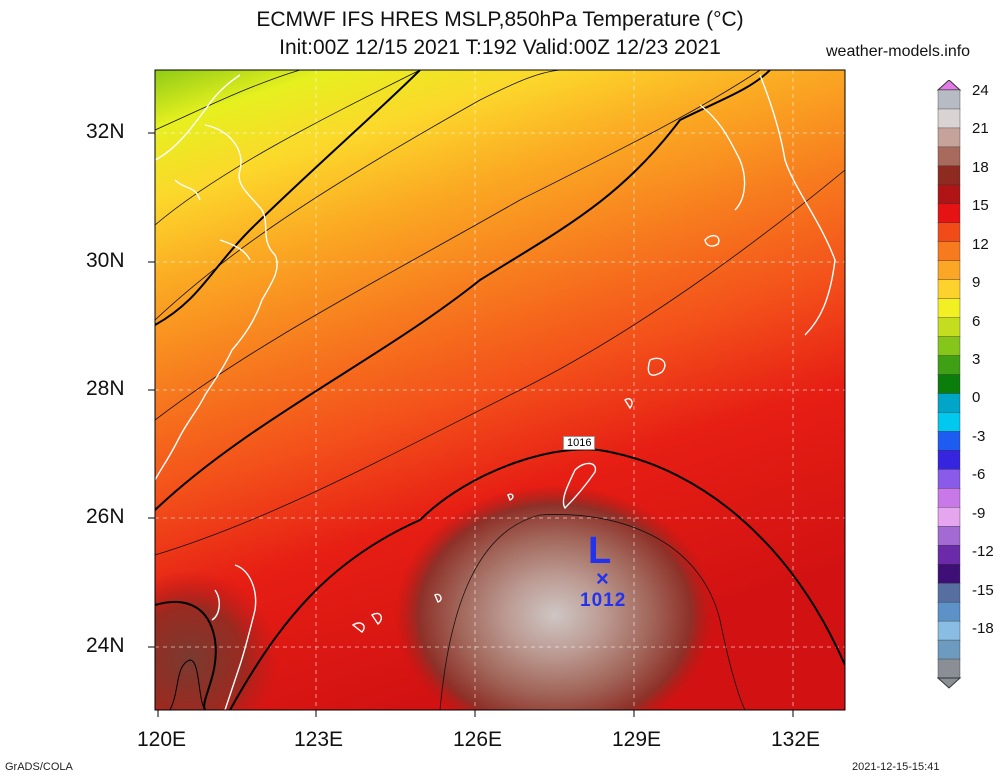 The width and height of the screenshot is (1000, 779). What do you see at coordinates (637, 739) in the screenshot?
I see `lon-label-129e: 129E` at bounding box center [637, 739].